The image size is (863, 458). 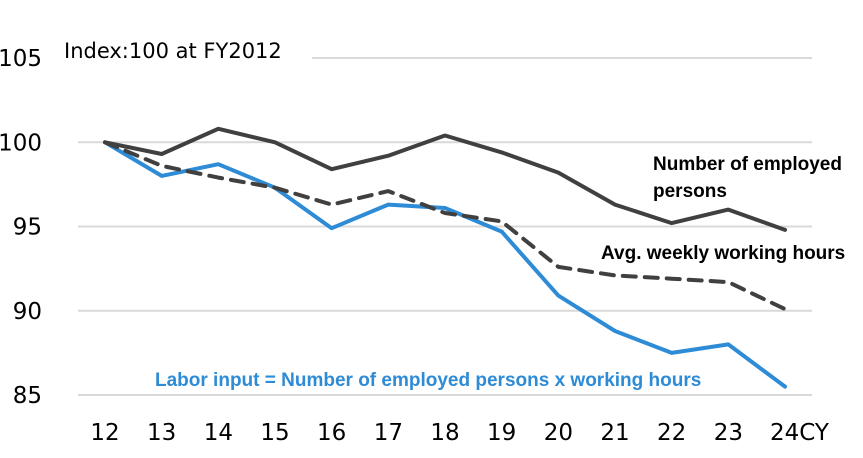 What do you see at coordinates (690, 191) in the screenshot?
I see `series-label: persons` at bounding box center [690, 191].